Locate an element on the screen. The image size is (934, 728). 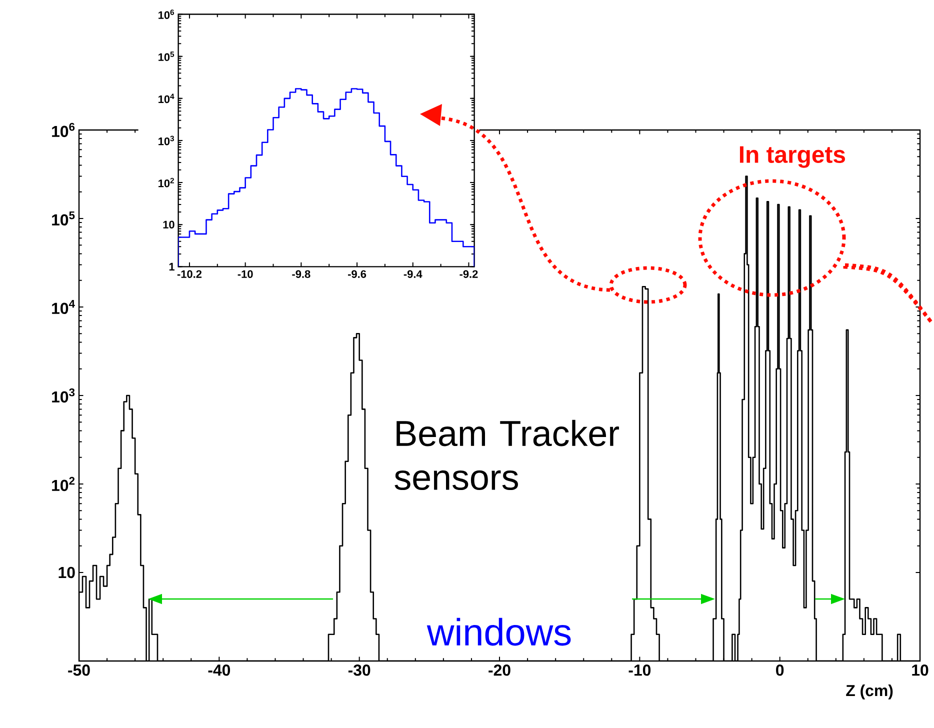
annotation: Beam Tracker sensors is located at coordinates (506, 455).